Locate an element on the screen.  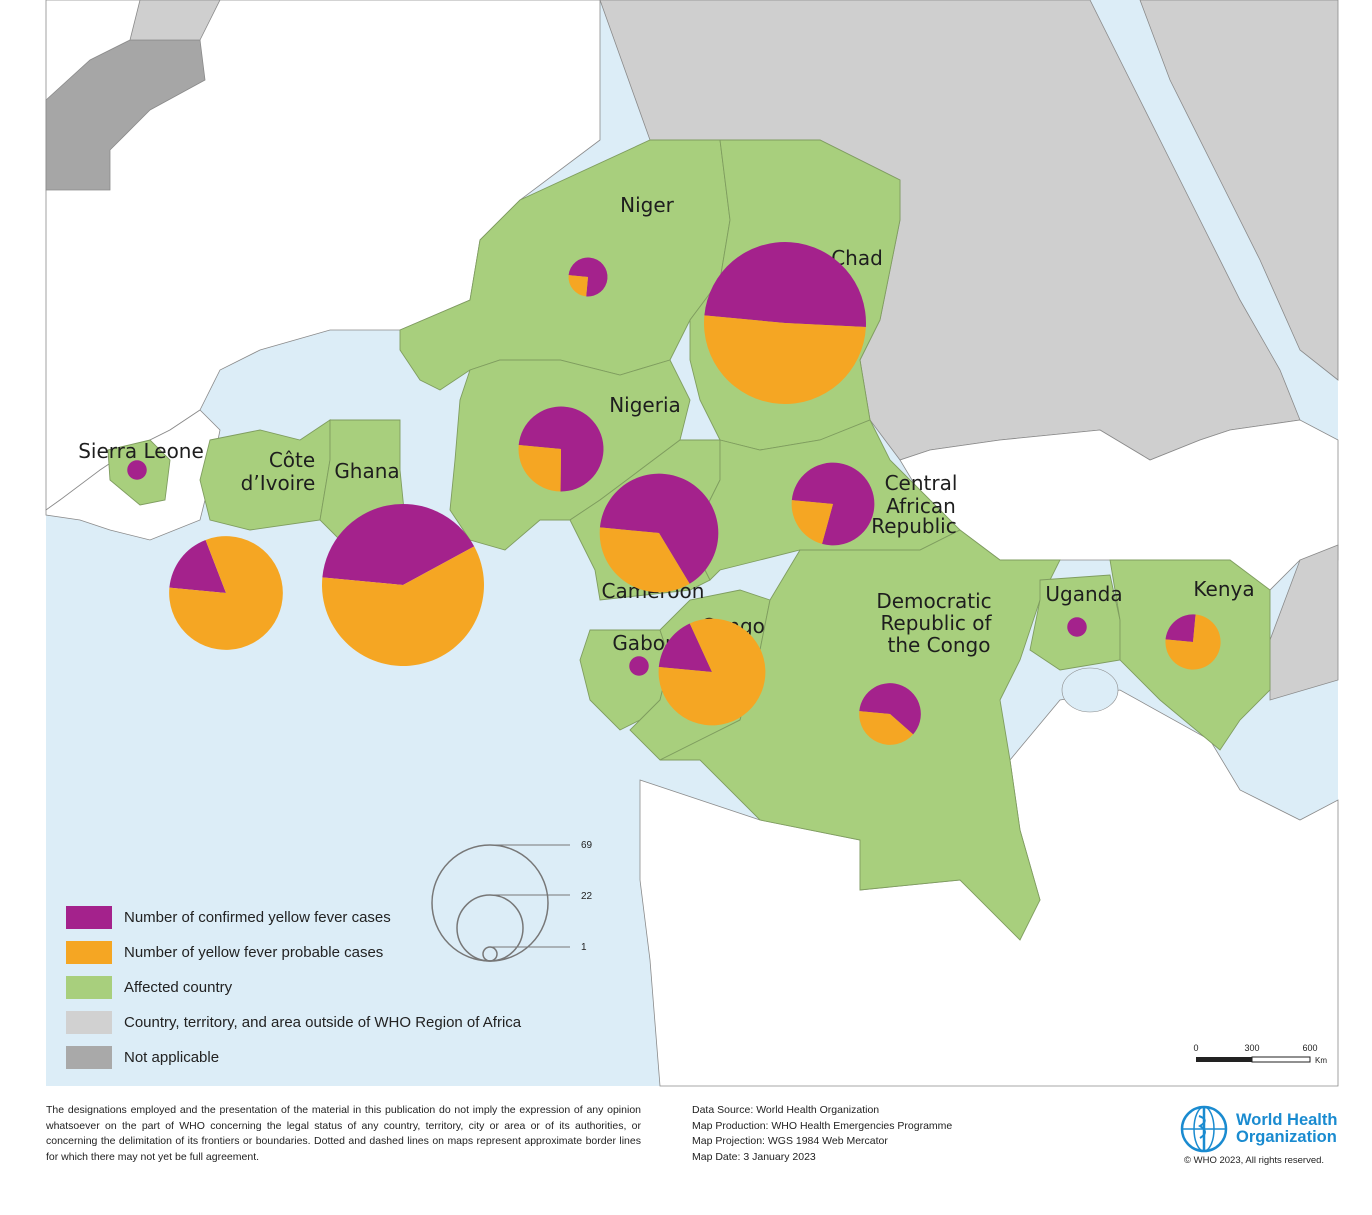
who-emblem-icon is located at coordinates (1204, 1129).